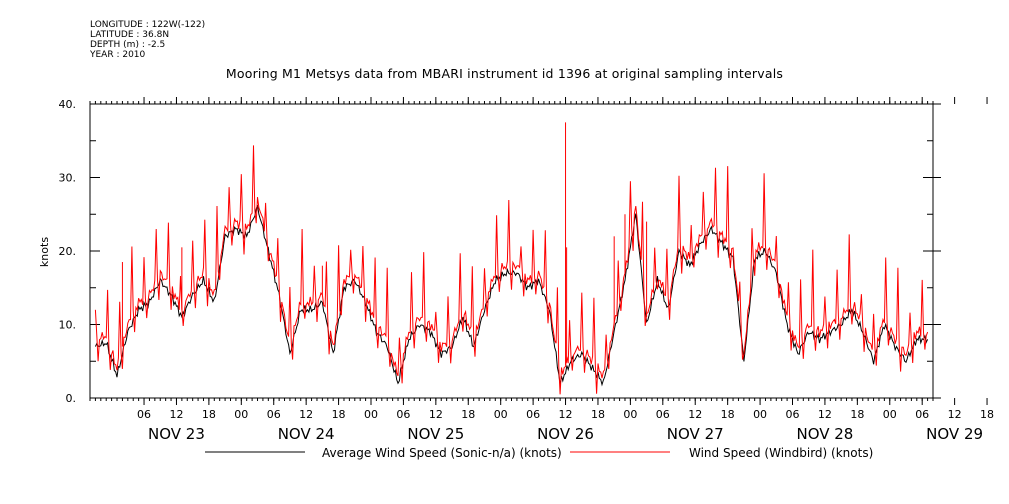  What do you see at coordinates (130, 35) in the screenshot?
I see `latitude-label: LATITUDE : 36.8N` at bounding box center [130, 35].